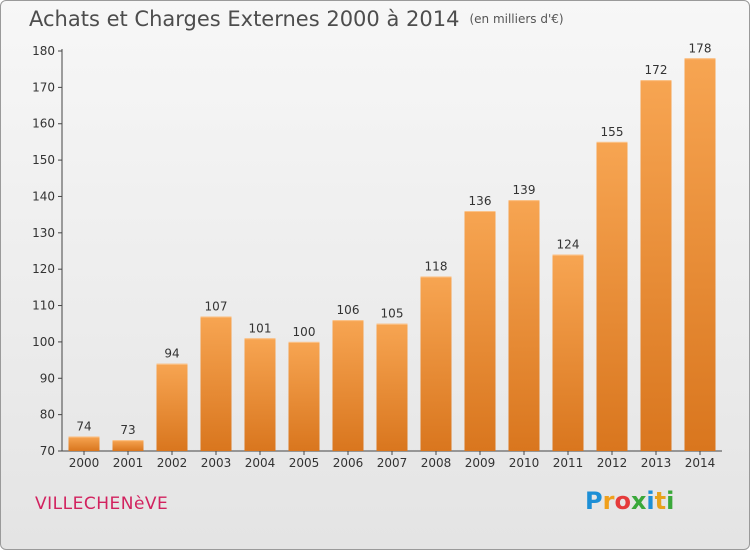 This screenshot has height=550, width=750. Describe the element at coordinates (47, 451) in the screenshot. I see `y-tick-label: 70` at that location.